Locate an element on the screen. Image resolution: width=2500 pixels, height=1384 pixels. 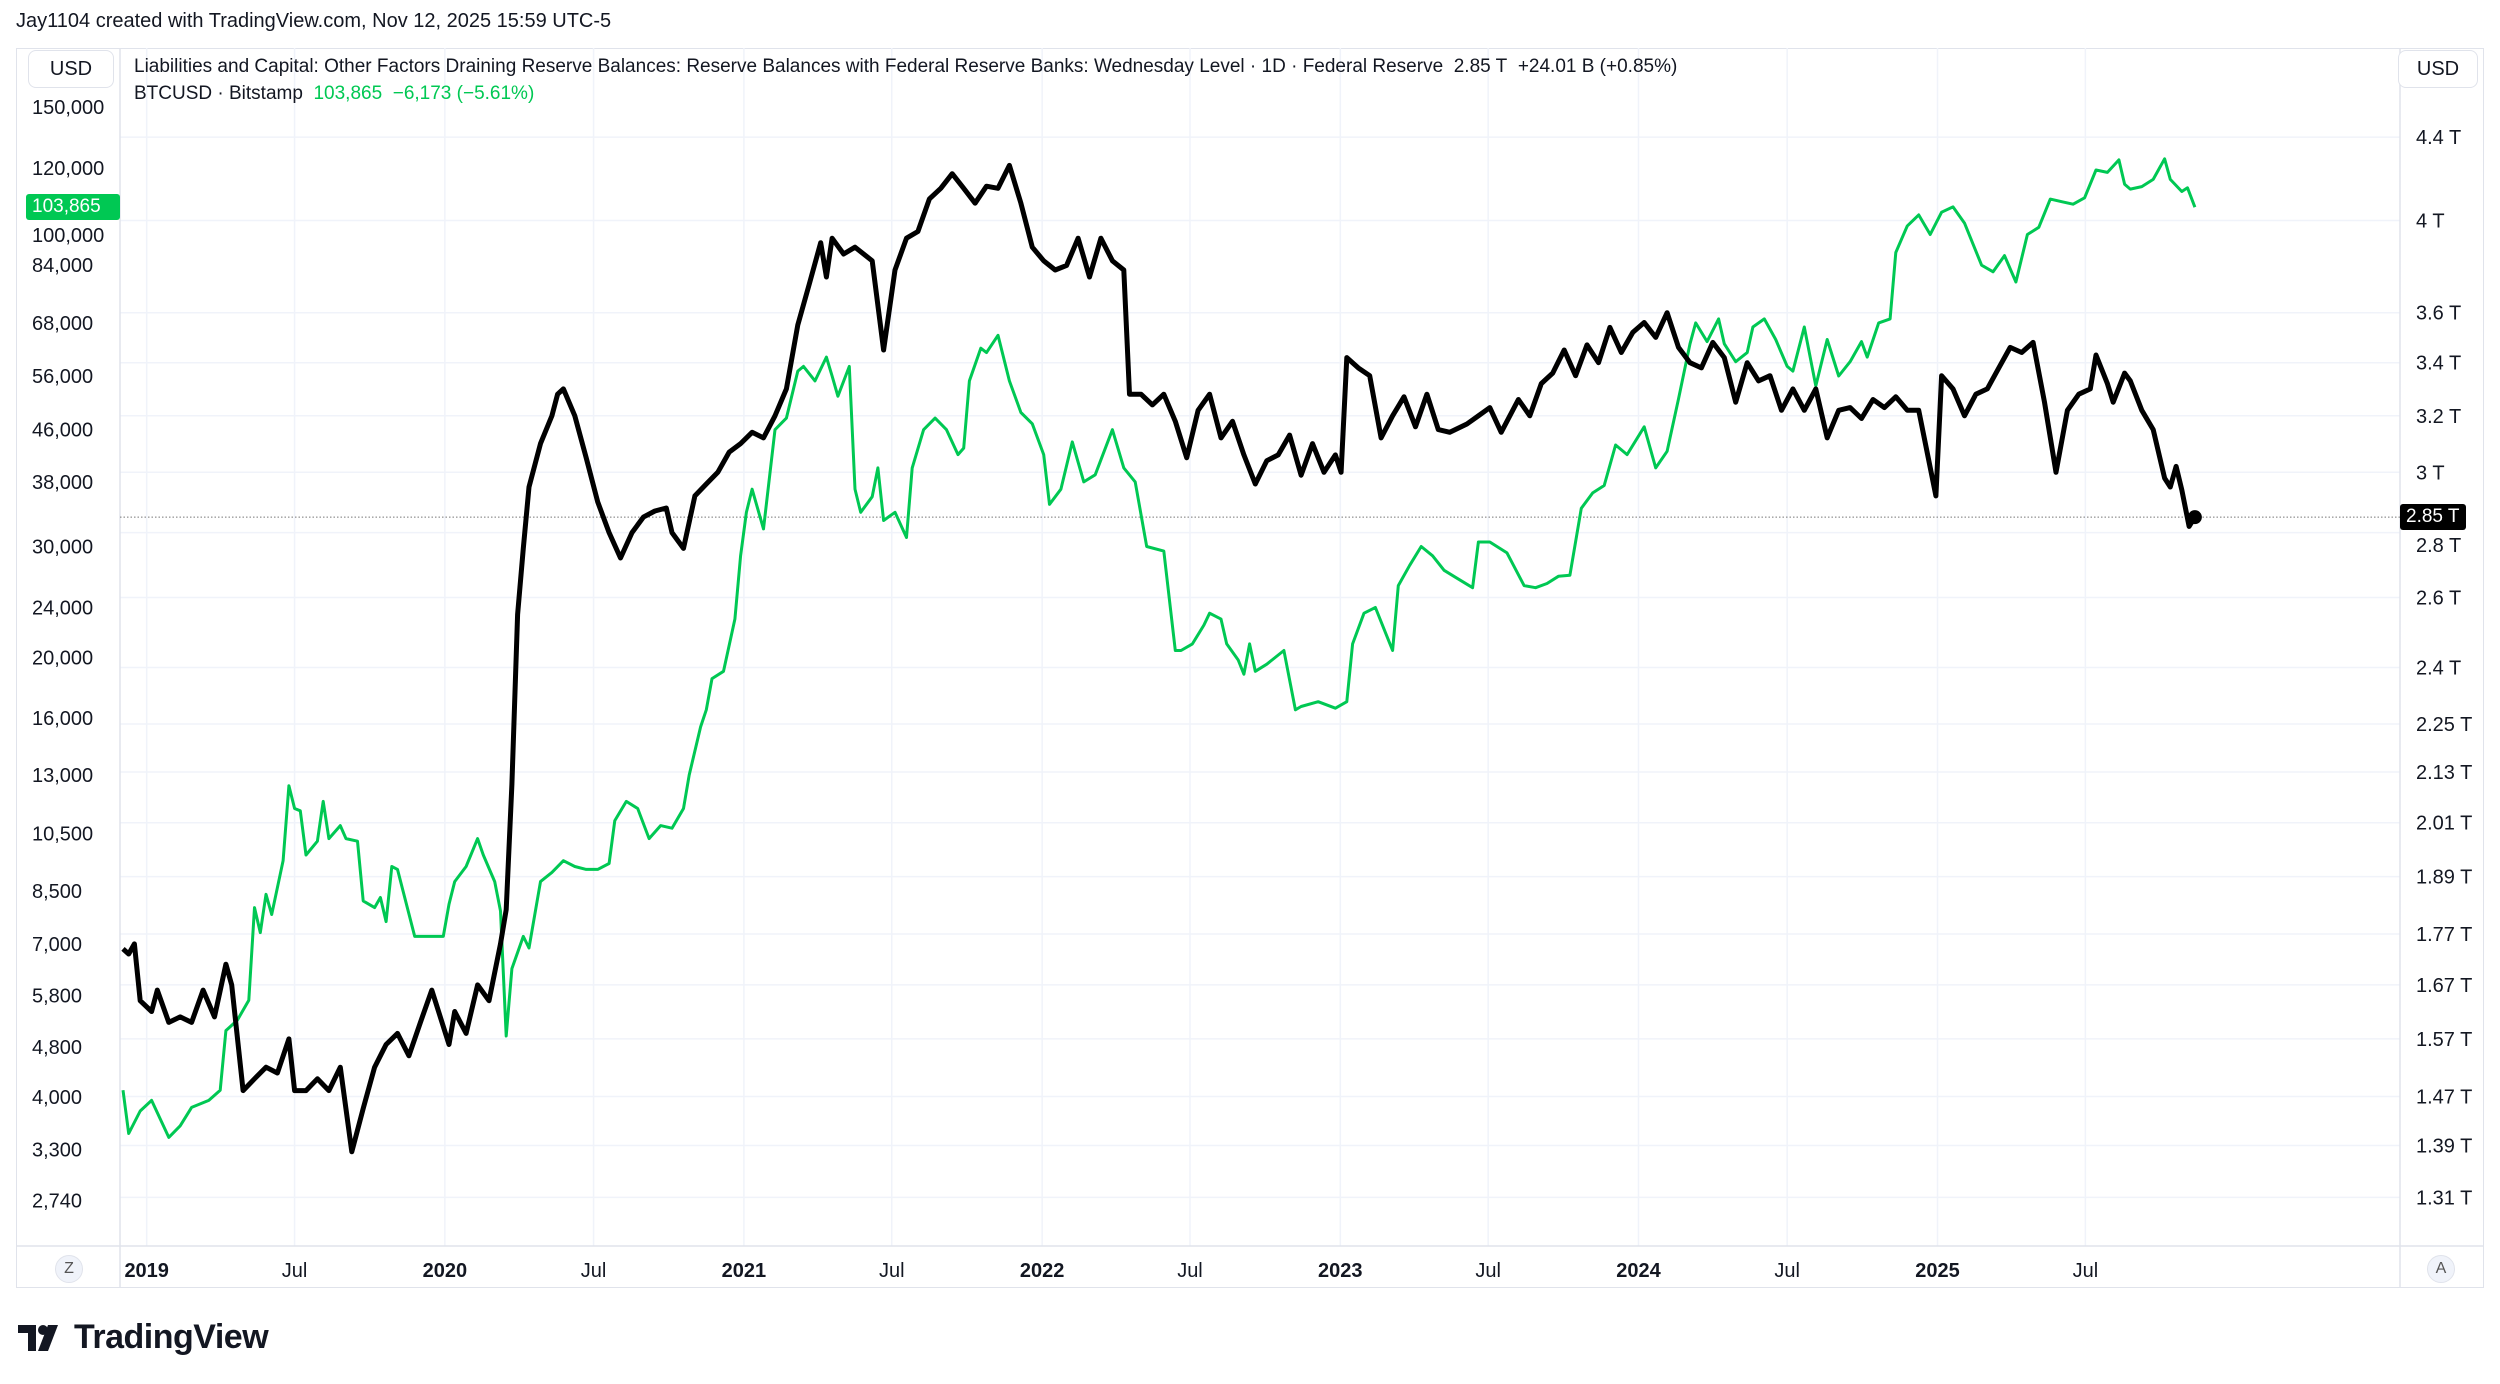
legend-btc-title: BTCUSD · Bitstamp is located at coordinates (218, 93).